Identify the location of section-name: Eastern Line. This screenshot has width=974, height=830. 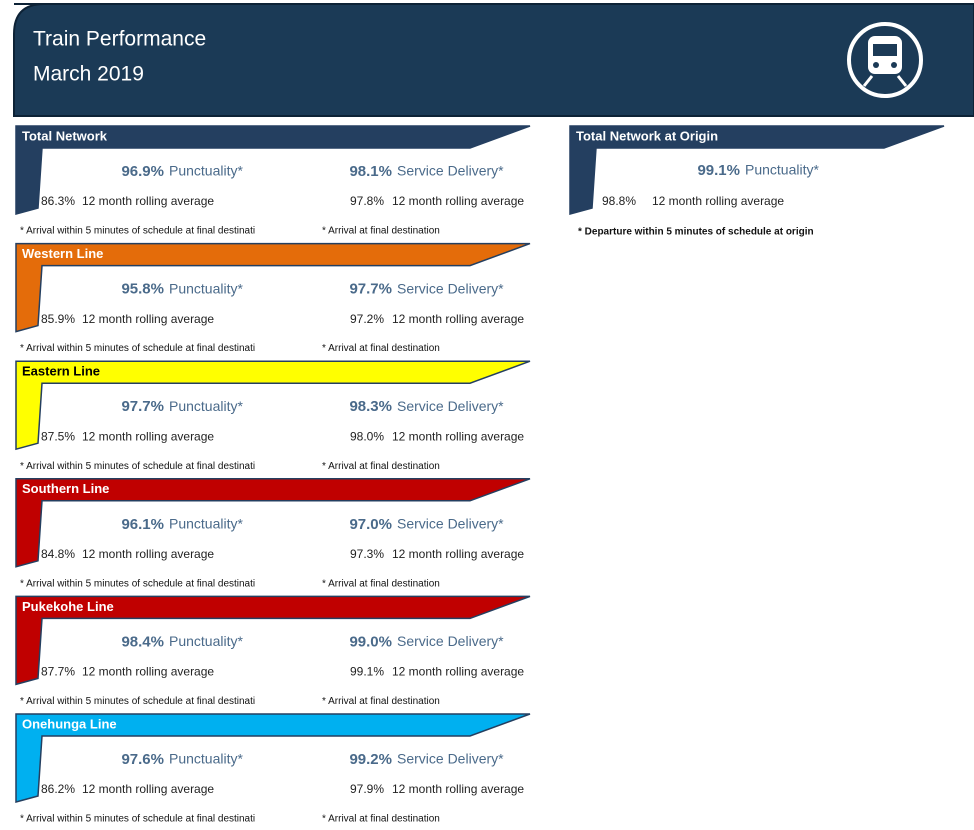
(61, 371).